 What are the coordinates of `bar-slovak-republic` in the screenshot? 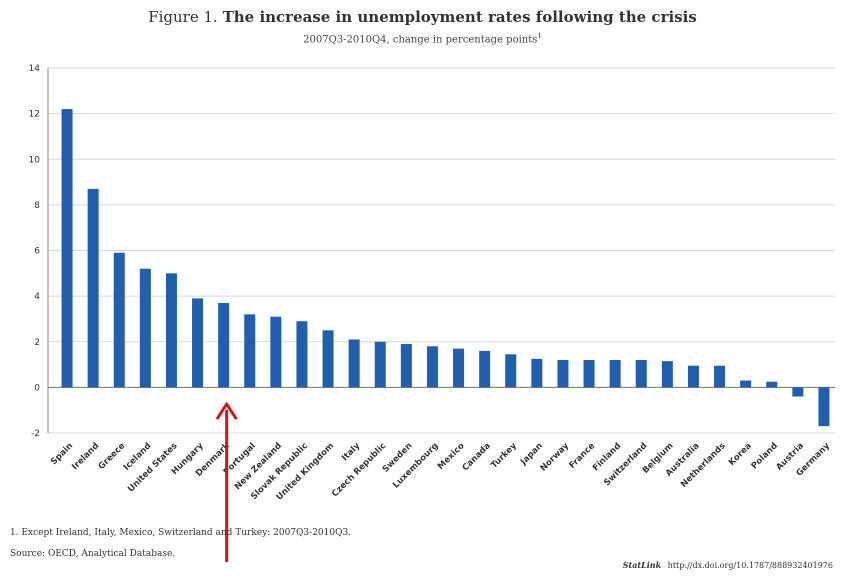 It's located at (302, 354).